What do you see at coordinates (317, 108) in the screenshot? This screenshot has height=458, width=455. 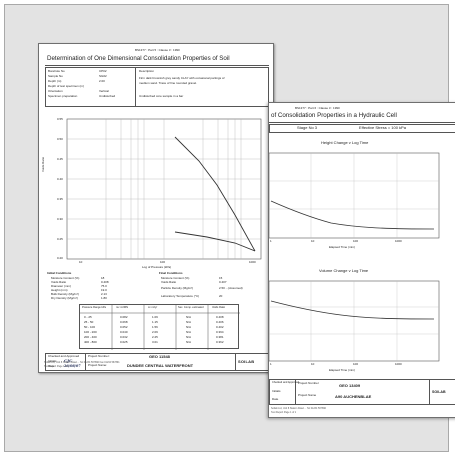 I see `standard-reference: BS1377 : Part 6 : Clause 3 : 1990` at bounding box center [317, 108].